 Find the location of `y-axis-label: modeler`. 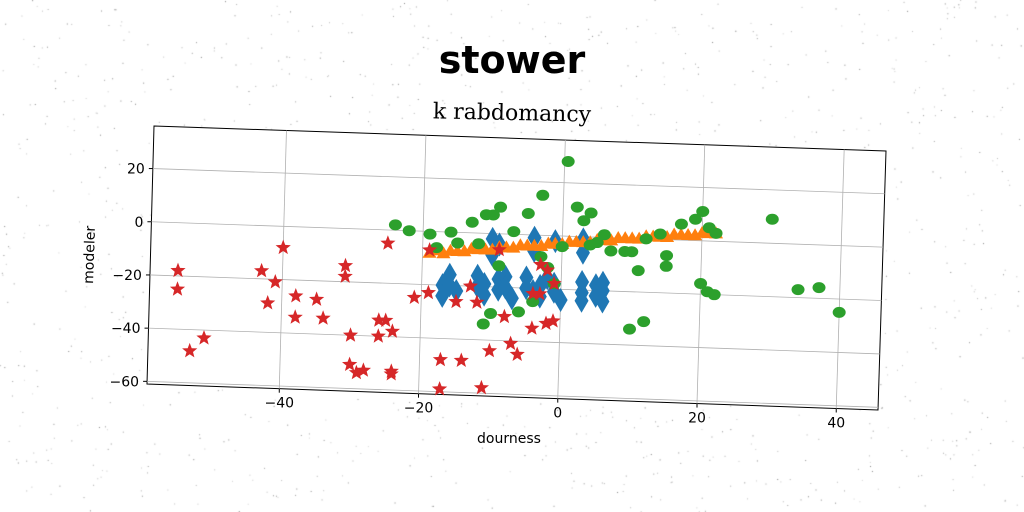

y-axis-label: modeler is located at coordinates (90, 254).